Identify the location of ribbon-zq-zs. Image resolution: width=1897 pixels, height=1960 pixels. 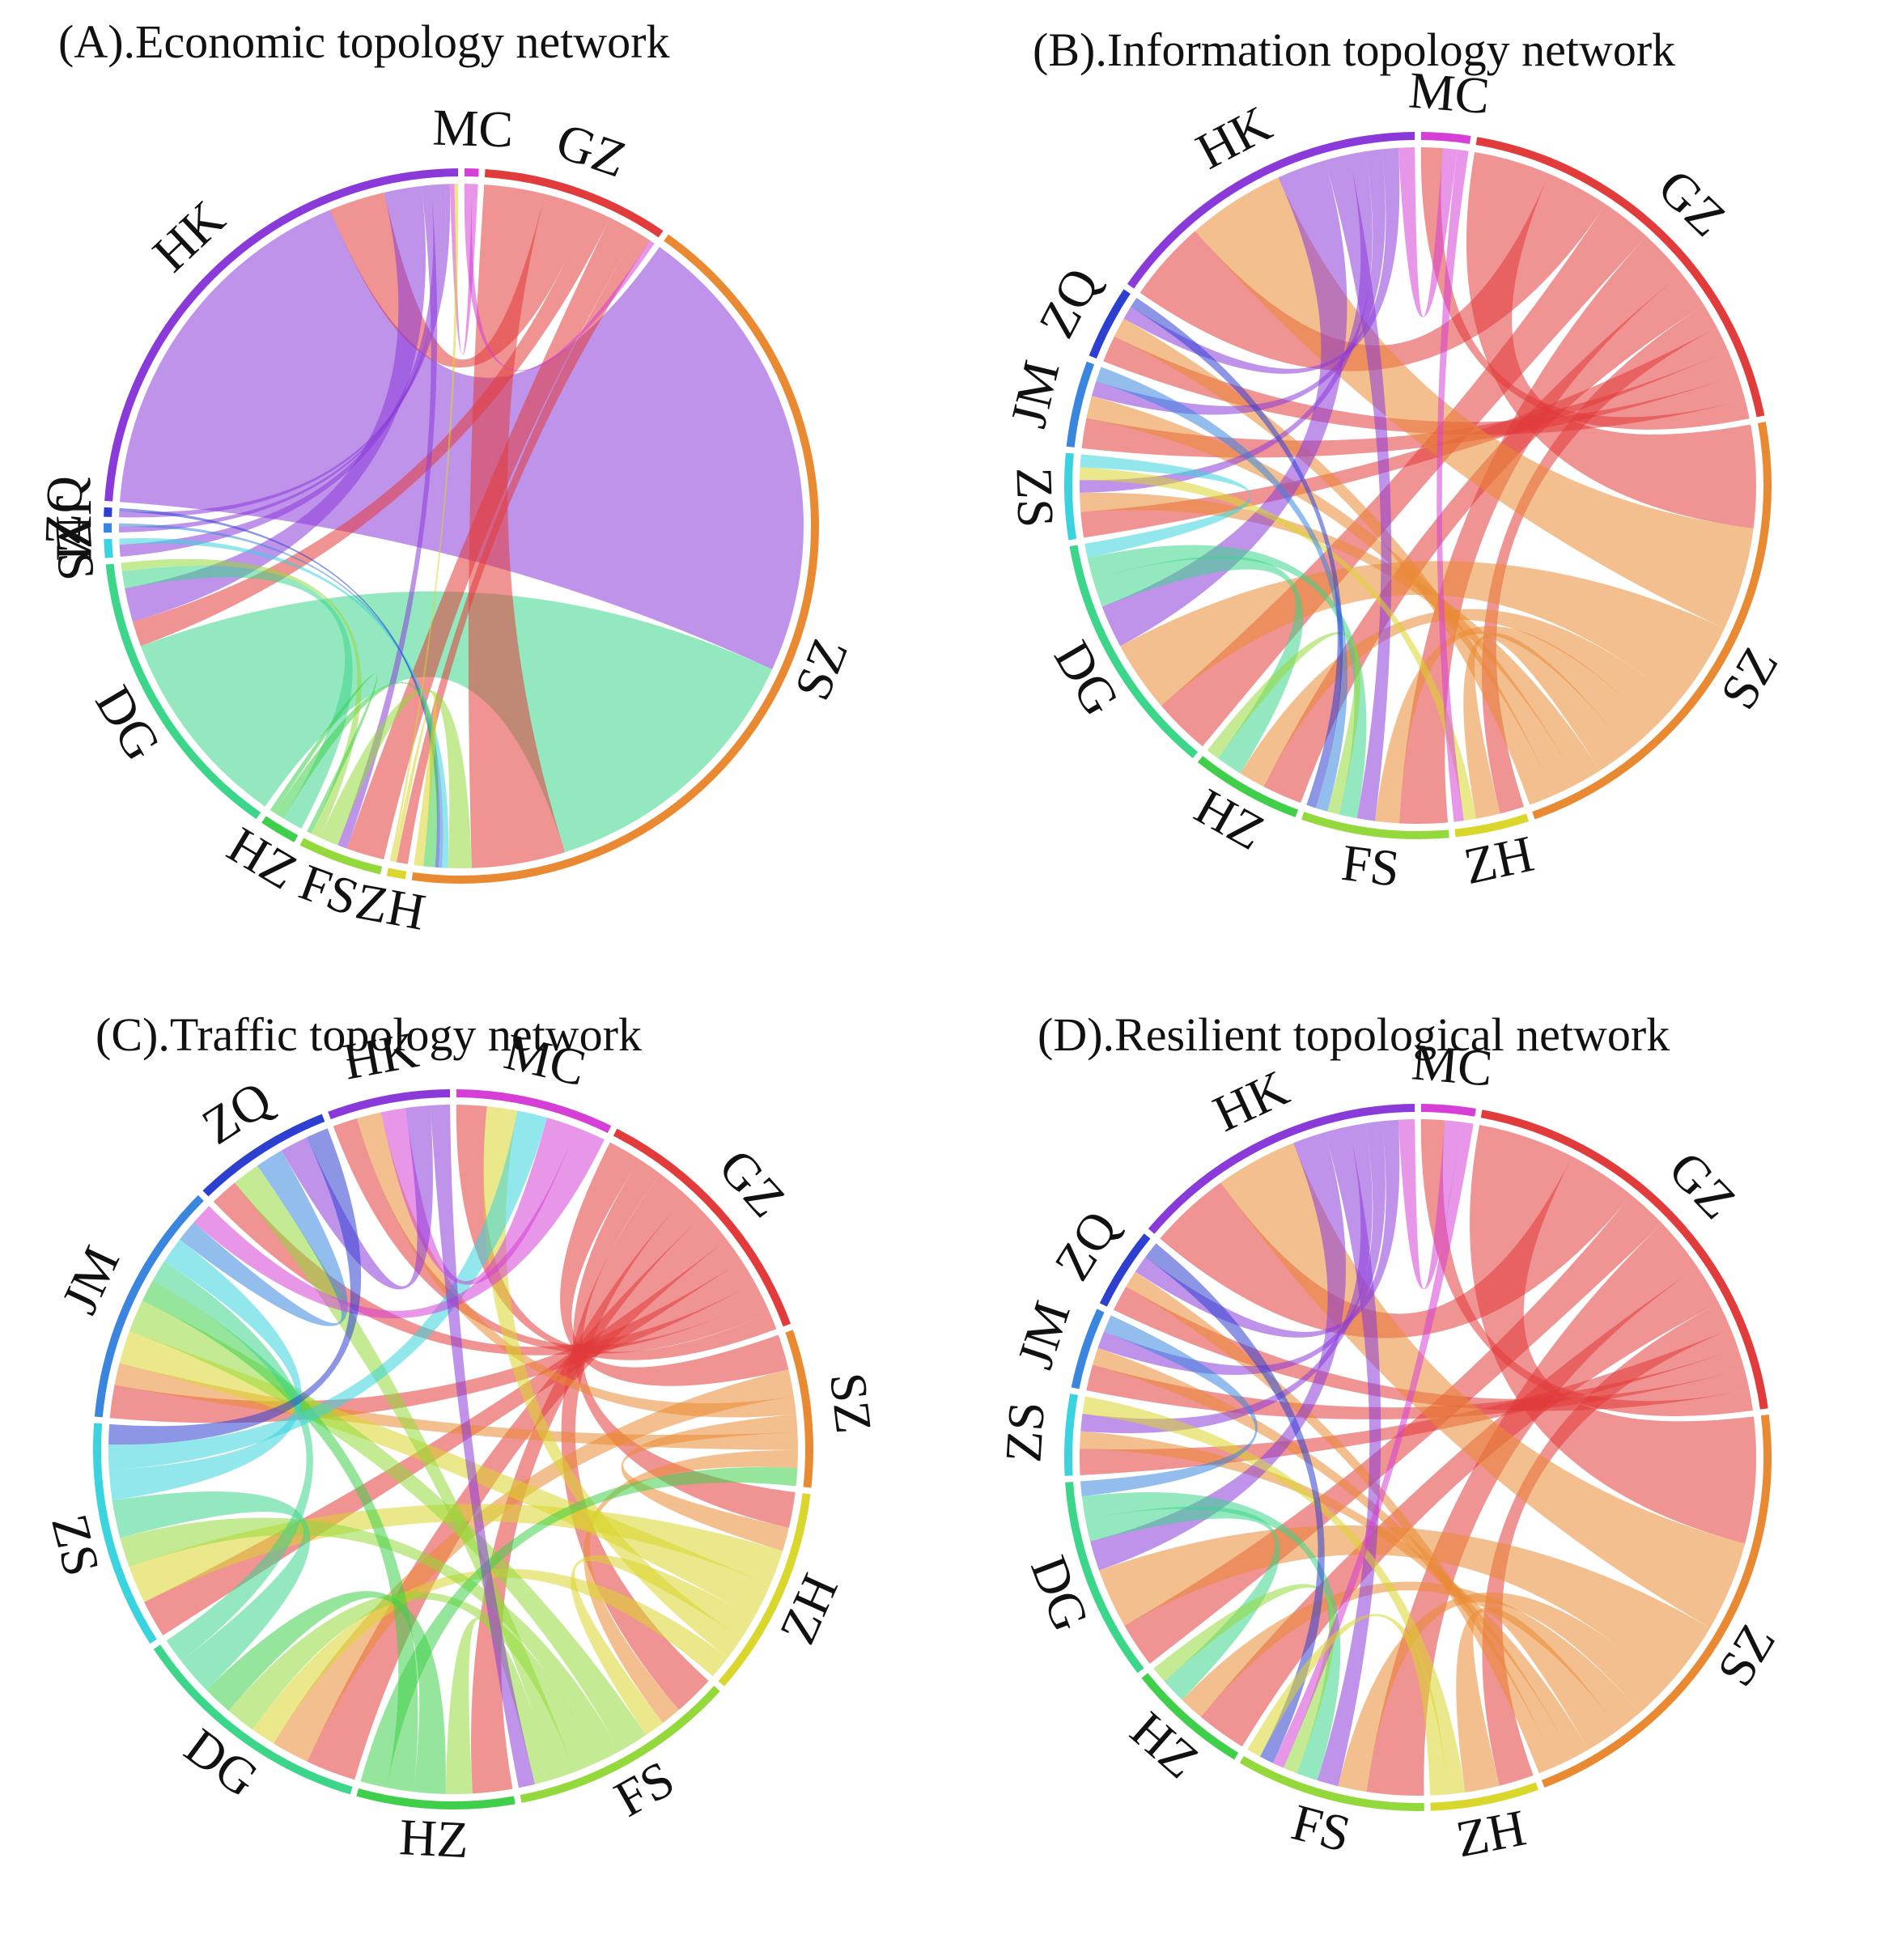
(235, 1286).